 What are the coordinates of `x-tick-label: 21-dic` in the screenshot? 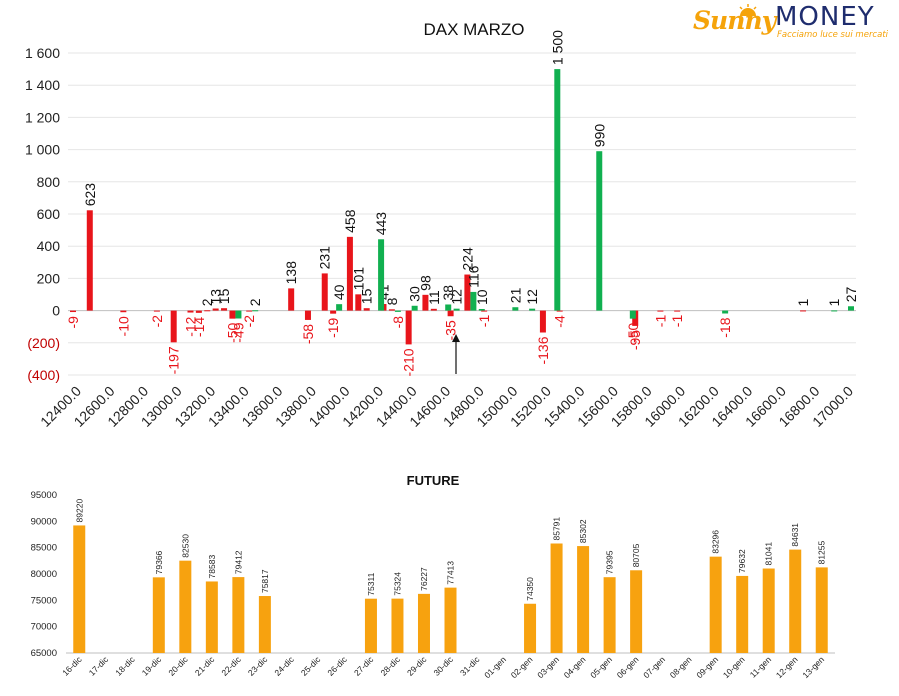 It's located at (205, 666).